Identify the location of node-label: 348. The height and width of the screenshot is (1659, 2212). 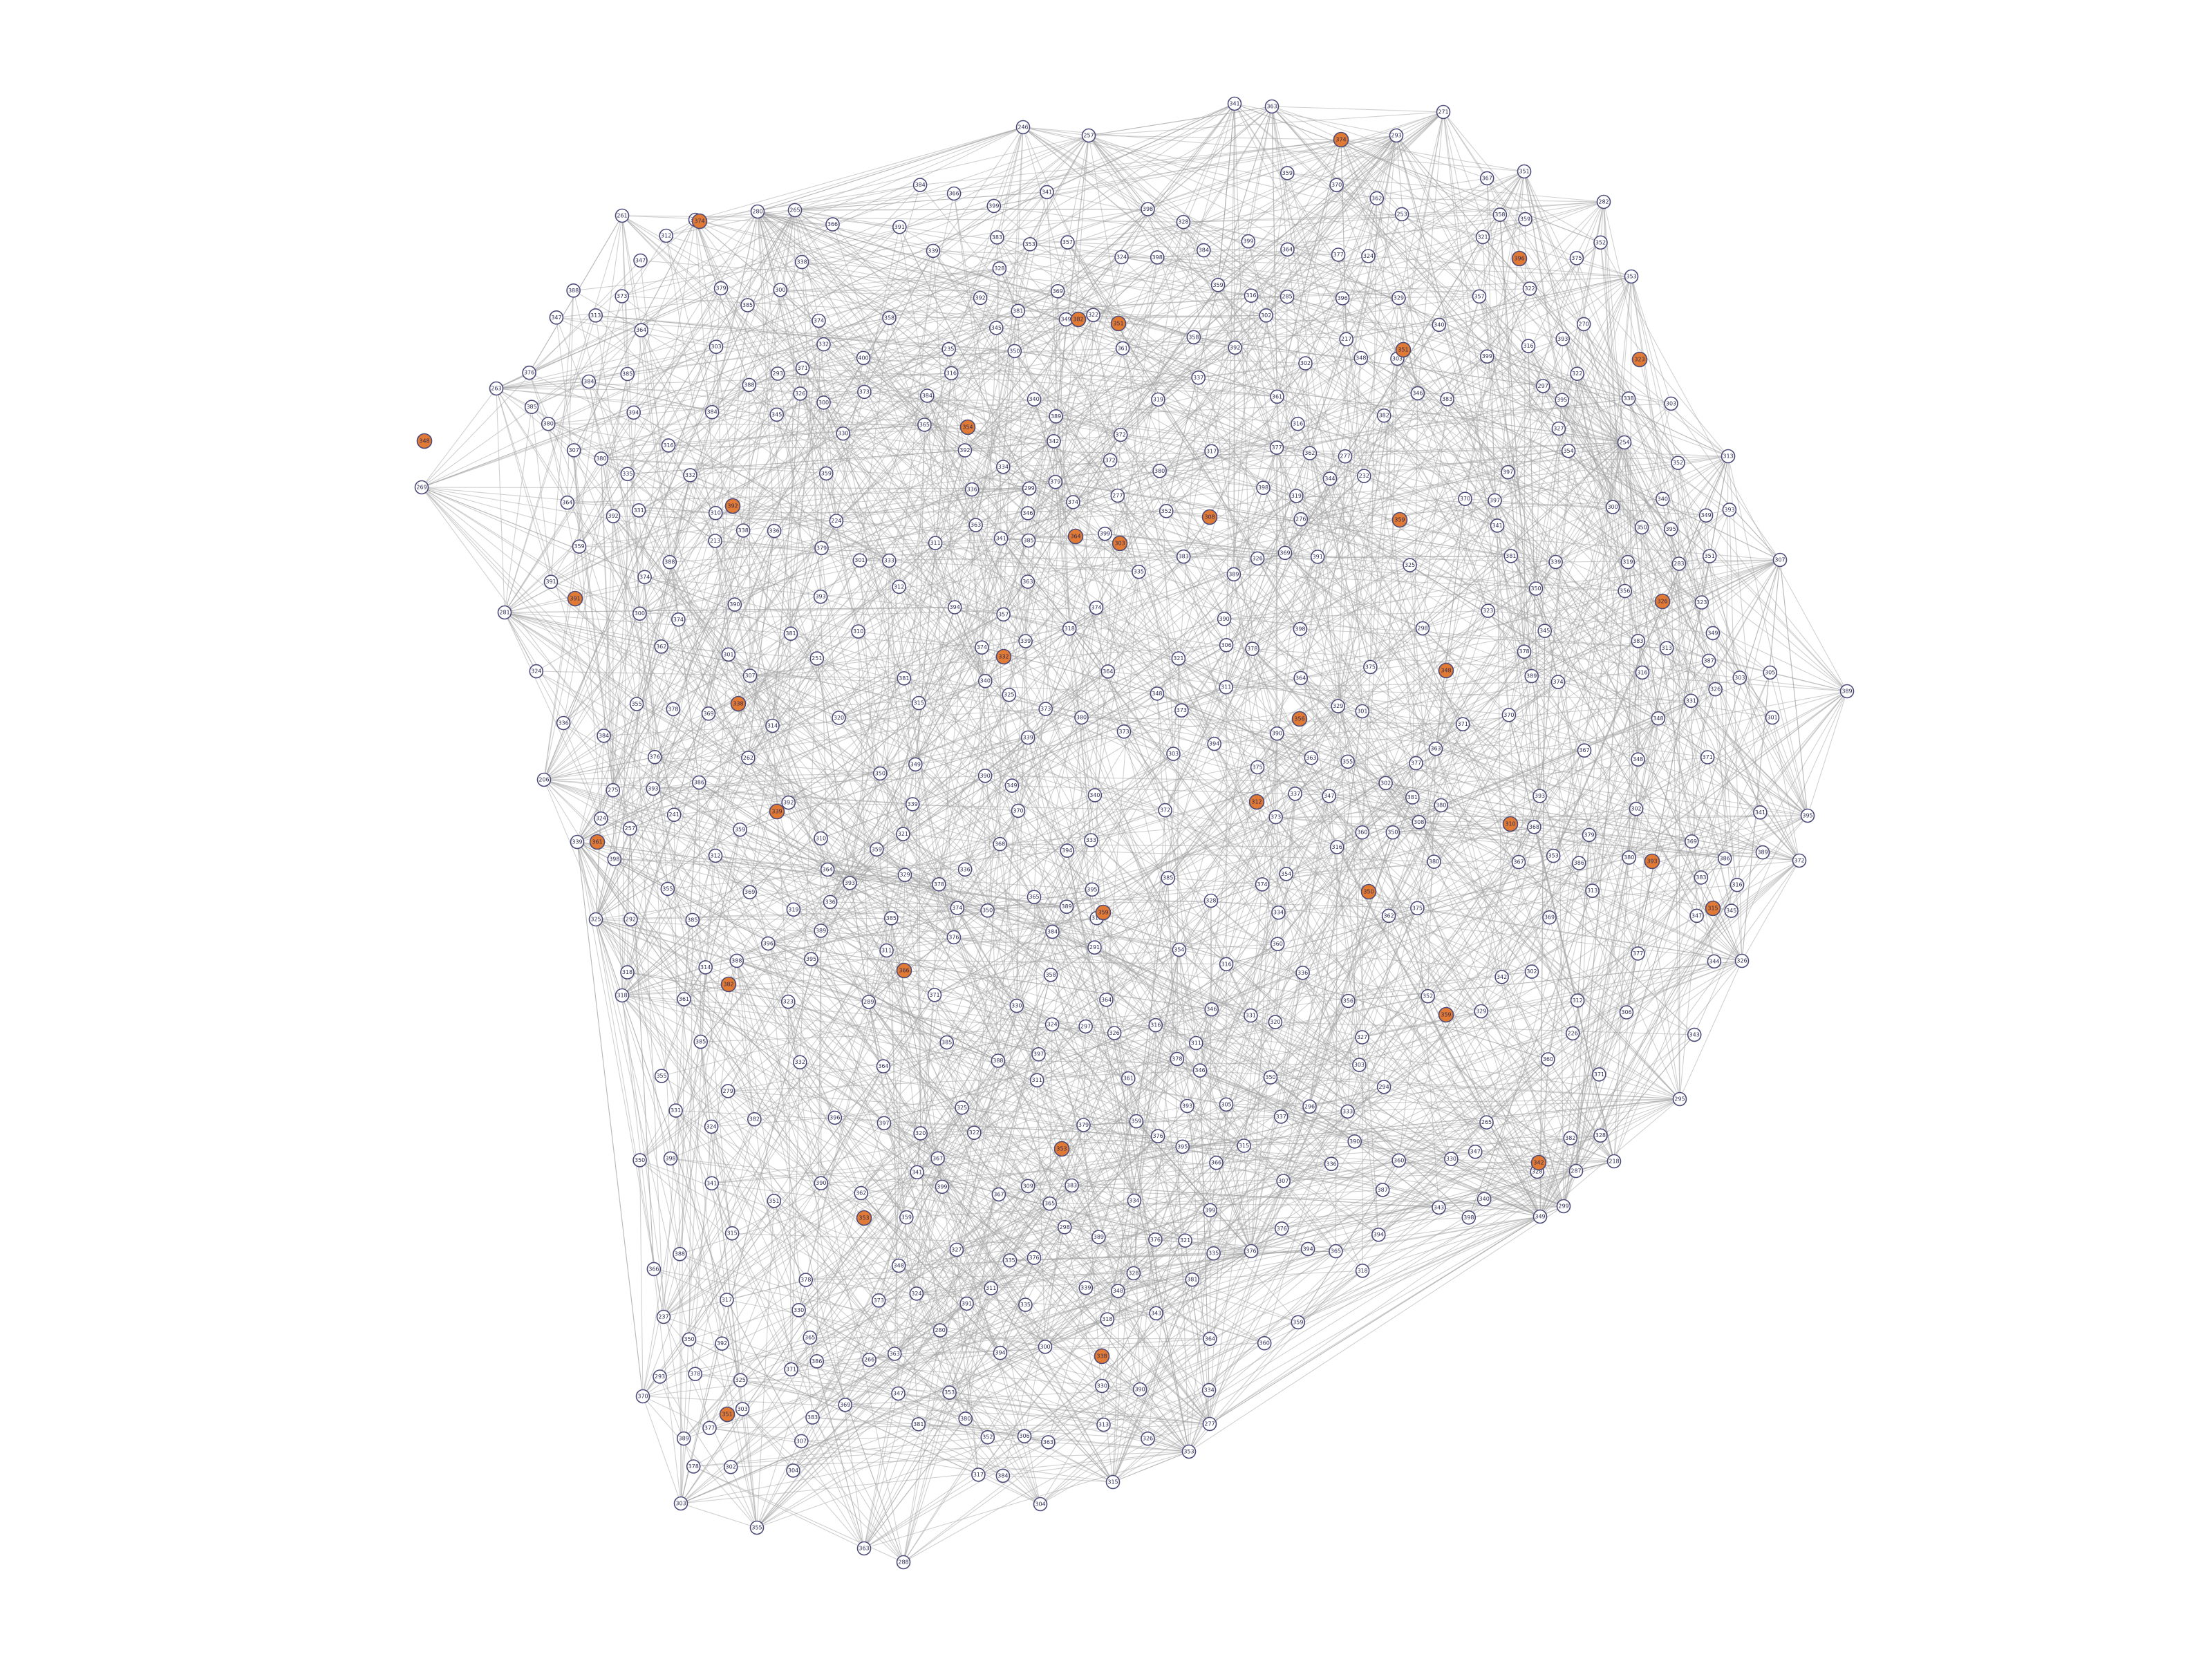
(1638, 759).